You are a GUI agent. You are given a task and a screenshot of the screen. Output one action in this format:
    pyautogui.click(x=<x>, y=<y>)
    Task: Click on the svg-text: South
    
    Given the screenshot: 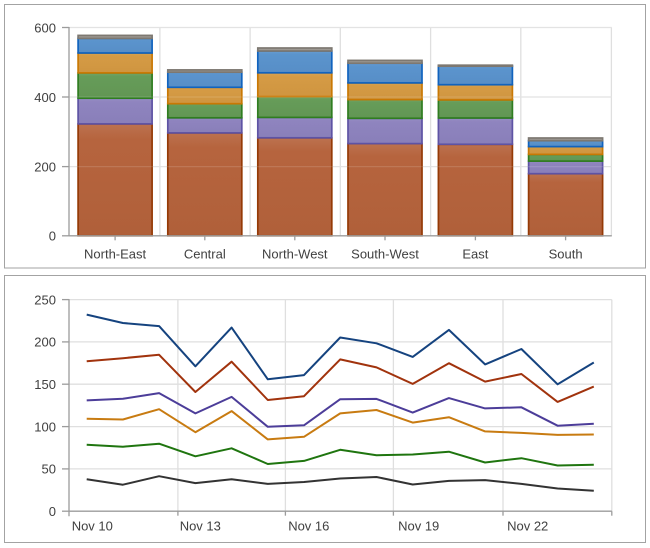 What is the action you would take?
    pyautogui.click(x=566, y=254)
    